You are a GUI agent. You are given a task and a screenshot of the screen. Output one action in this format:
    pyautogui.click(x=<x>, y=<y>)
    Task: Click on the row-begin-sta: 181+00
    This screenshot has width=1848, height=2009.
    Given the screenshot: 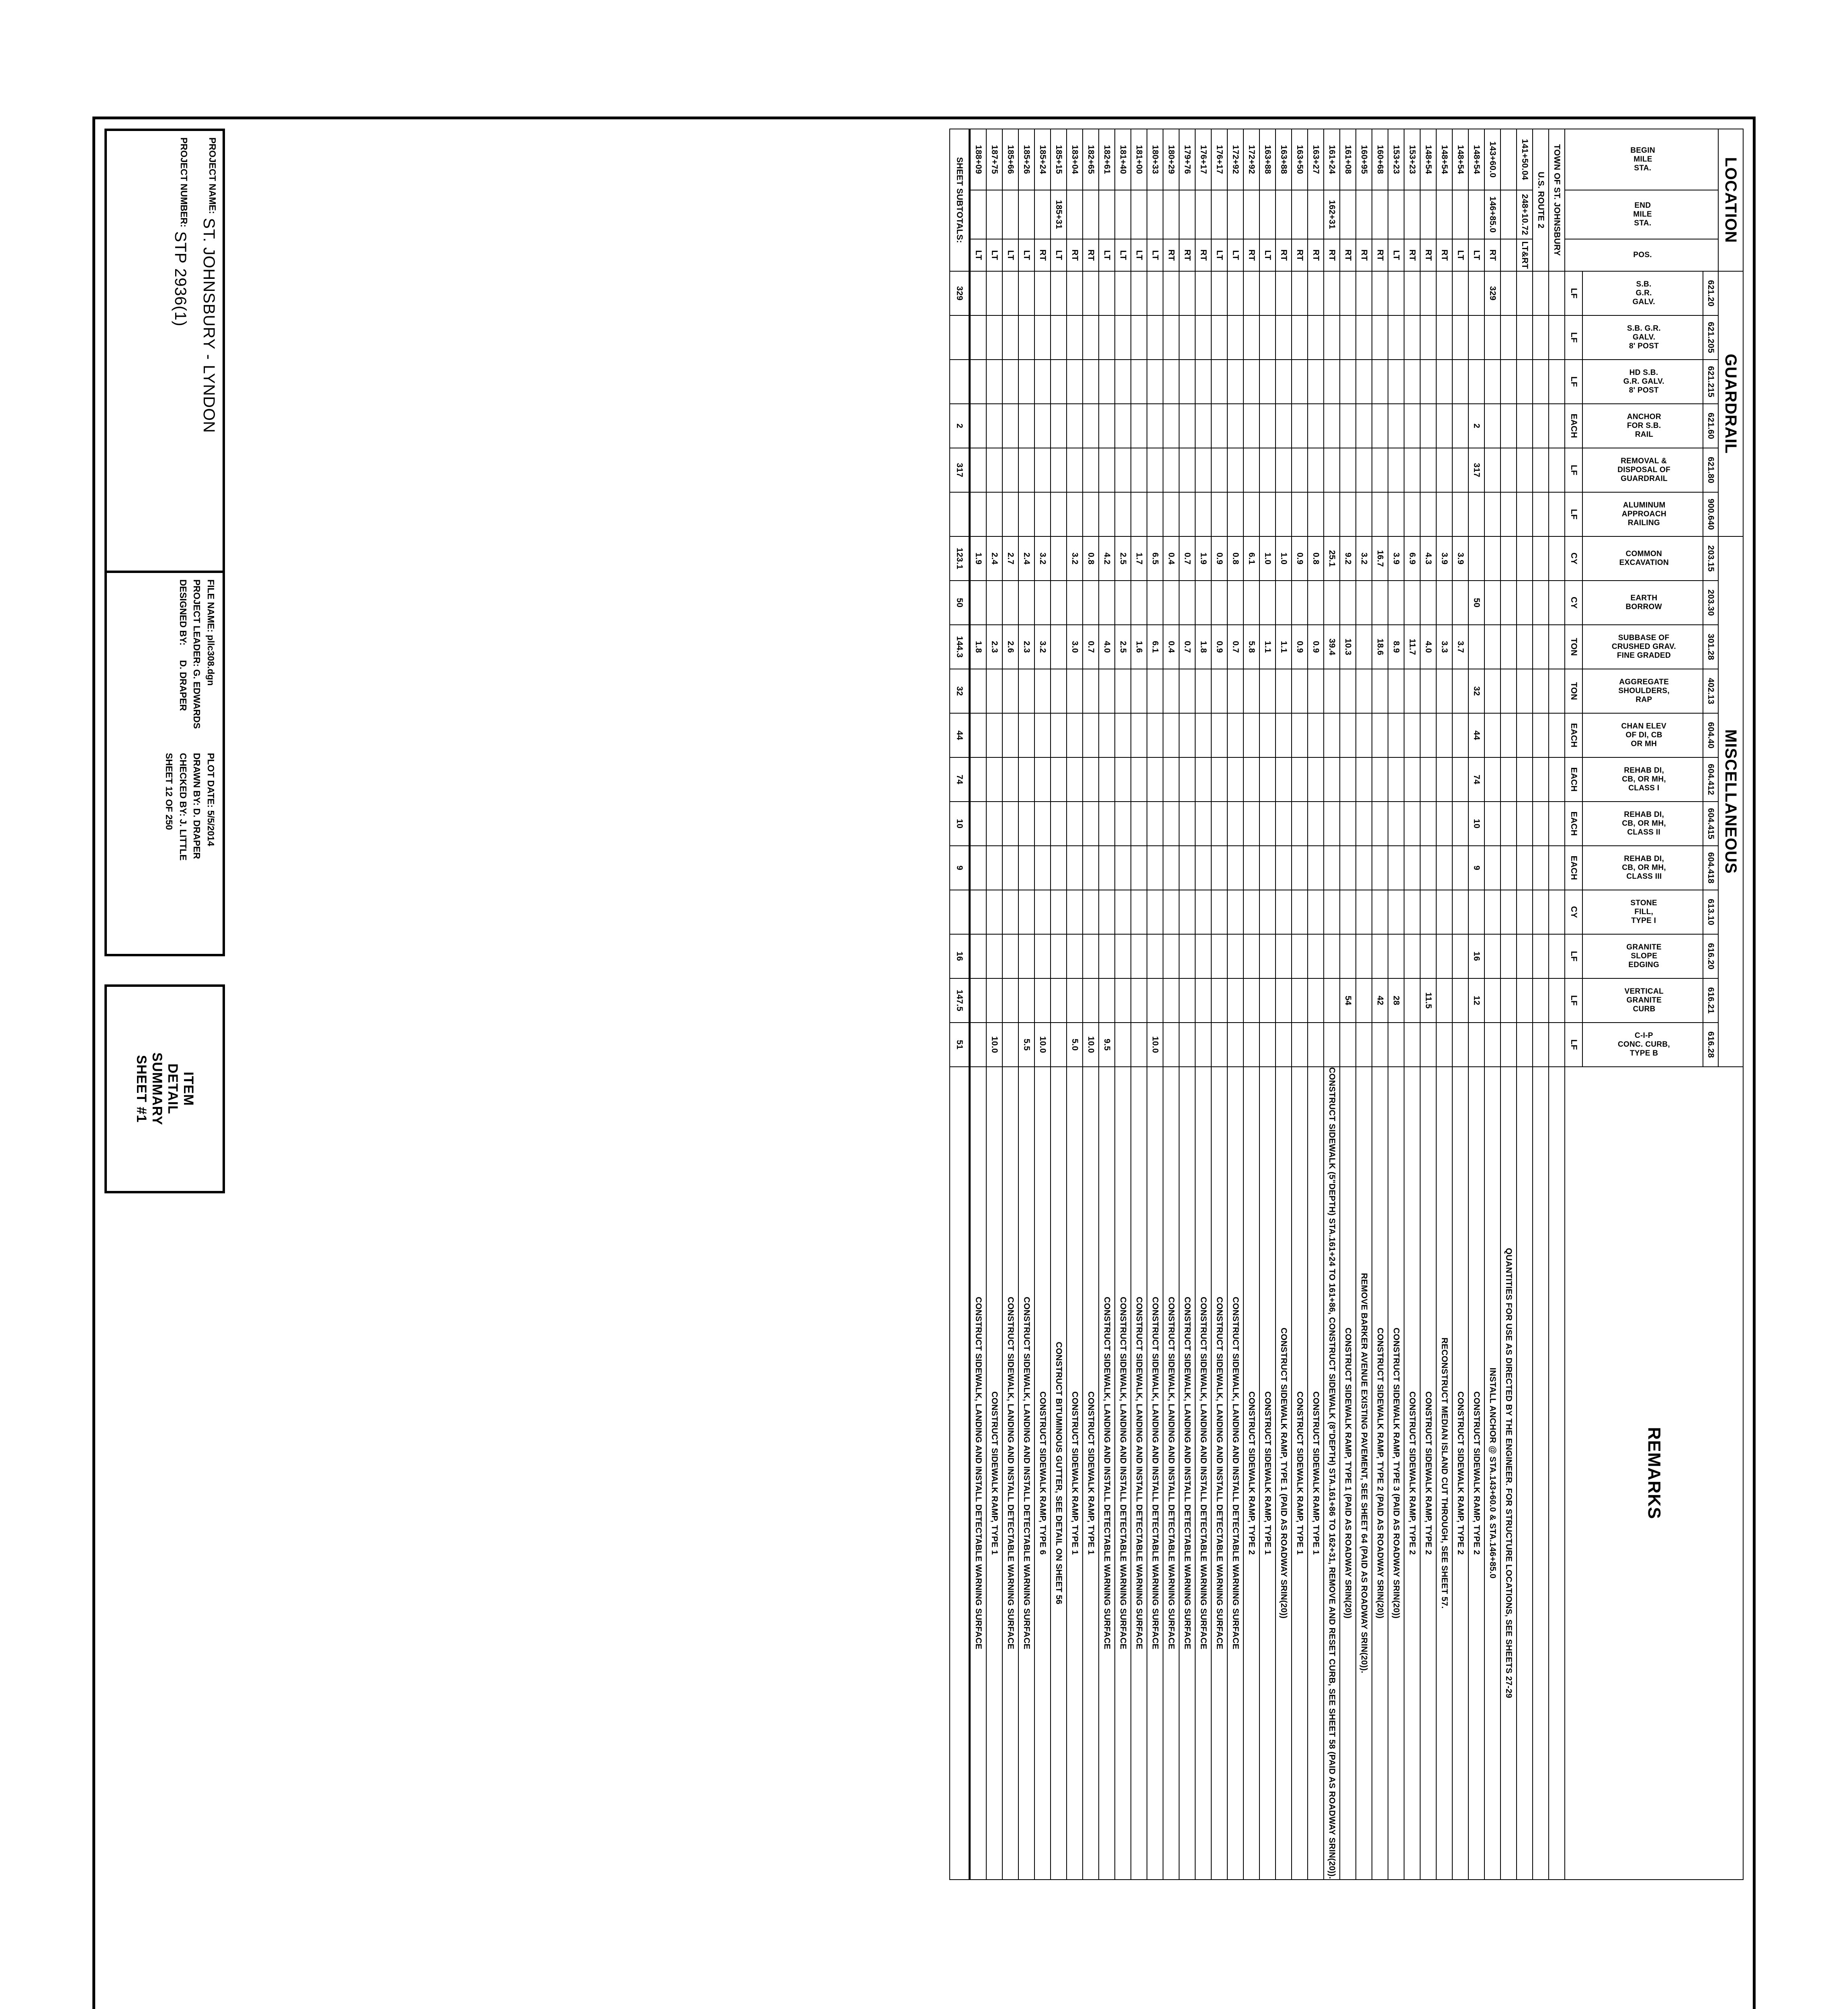 What is the action you would take?
    pyautogui.click(x=1139, y=159)
    